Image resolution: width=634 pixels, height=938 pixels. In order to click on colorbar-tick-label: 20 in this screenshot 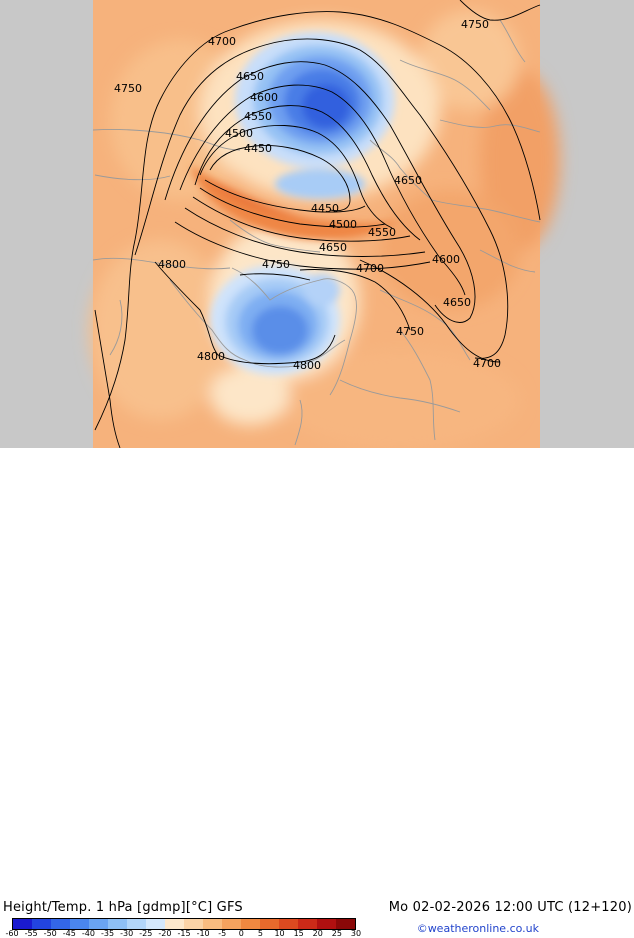, I will do `click(317, 933)`.